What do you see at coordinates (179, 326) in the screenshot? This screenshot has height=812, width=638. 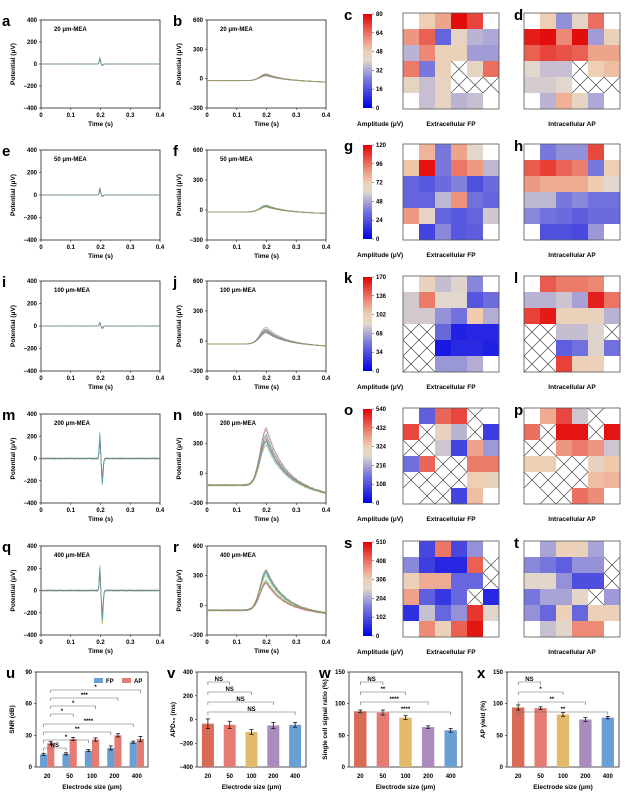 I see `y-axis-label: Potential (μV)` at bounding box center [179, 326].